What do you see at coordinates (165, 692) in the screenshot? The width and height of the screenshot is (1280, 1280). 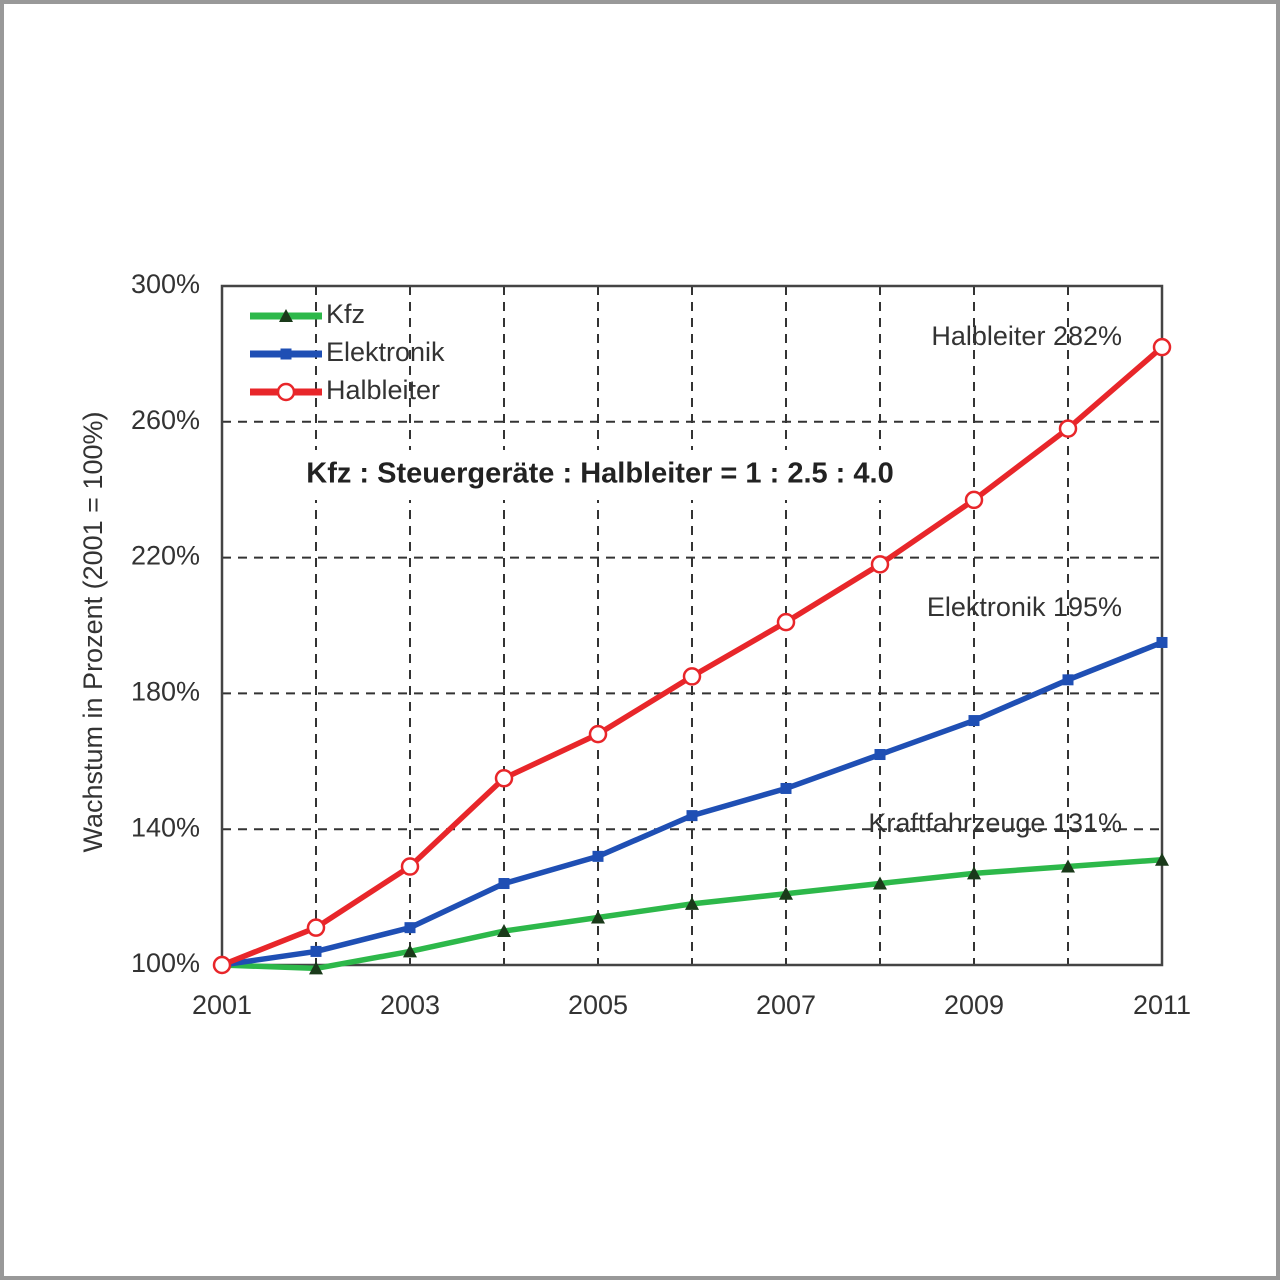 I see `y-tick-label: 180%` at bounding box center [165, 692].